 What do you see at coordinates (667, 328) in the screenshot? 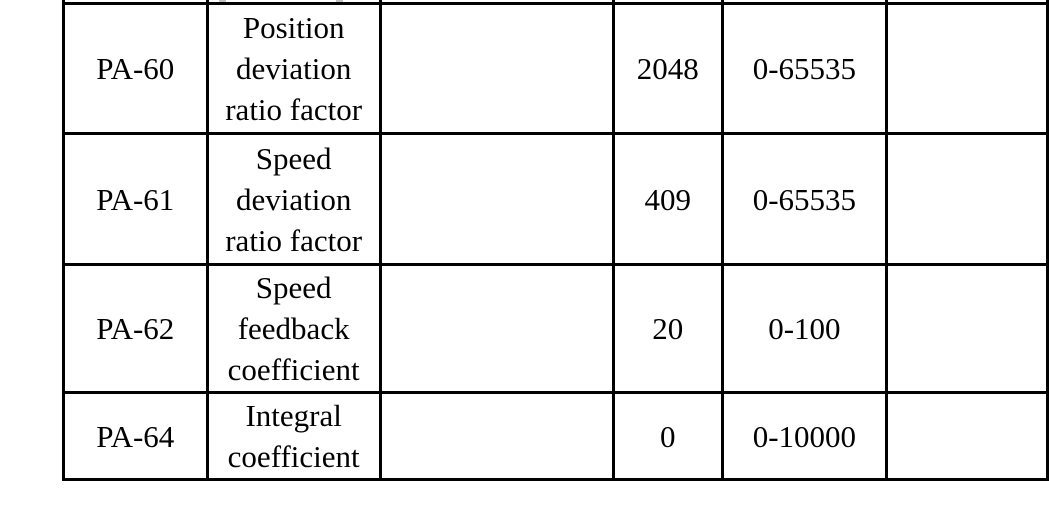
I see `param-default-cell: 20` at bounding box center [667, 328].